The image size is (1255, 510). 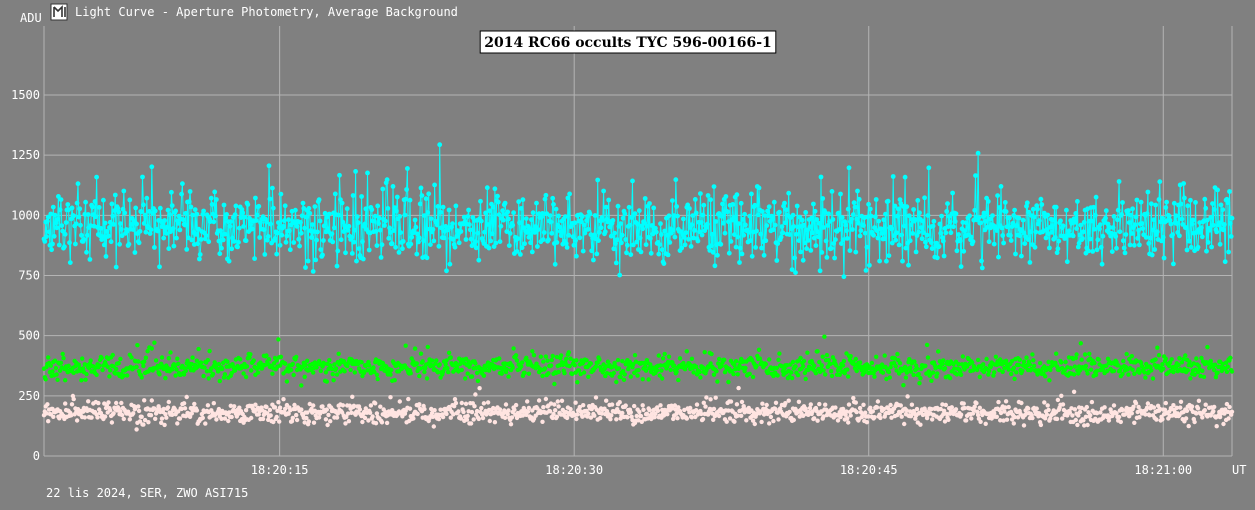 What do you see at coordinates (25, 95) in the screenshot?
I see `y-tick-label: 1500` at bounding box center [25, 95].